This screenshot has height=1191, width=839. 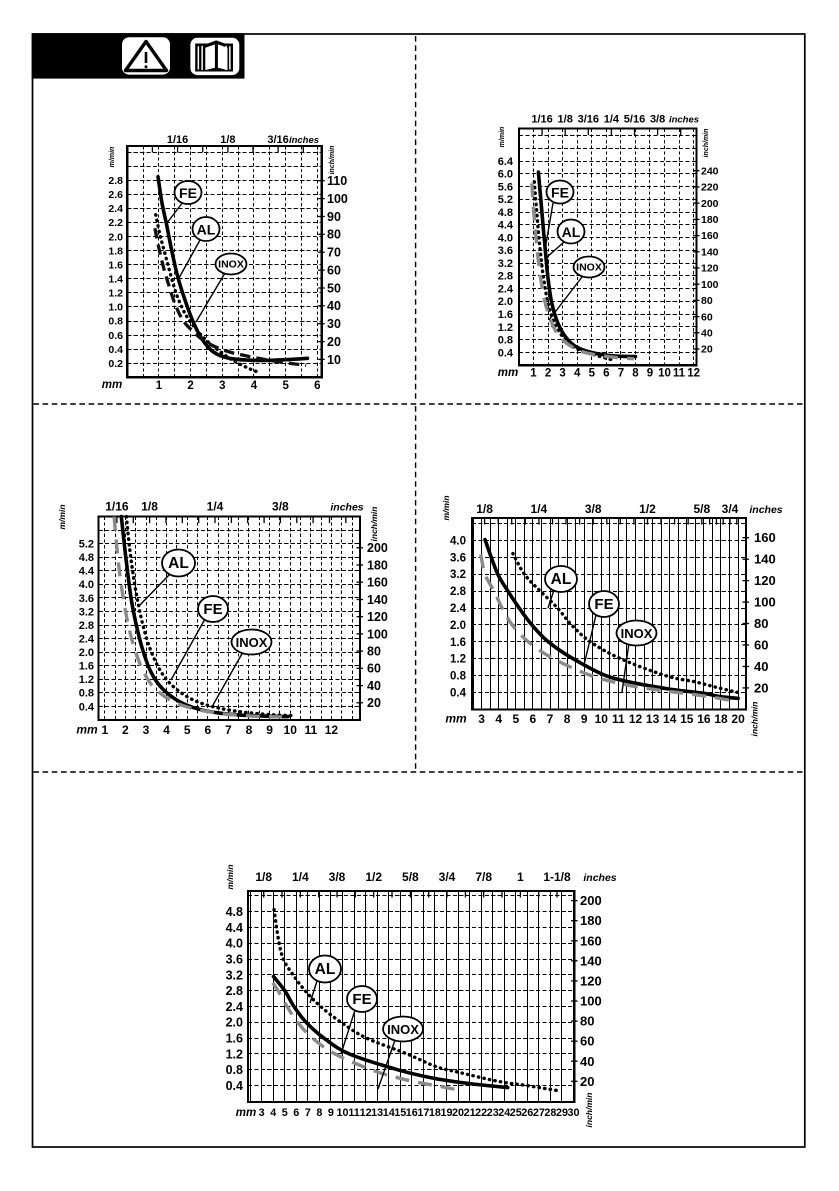 What do you see at coordinates (112, 157) in the screenshot?
I see `svg-text: m/min` at bounding box center [112, 157].